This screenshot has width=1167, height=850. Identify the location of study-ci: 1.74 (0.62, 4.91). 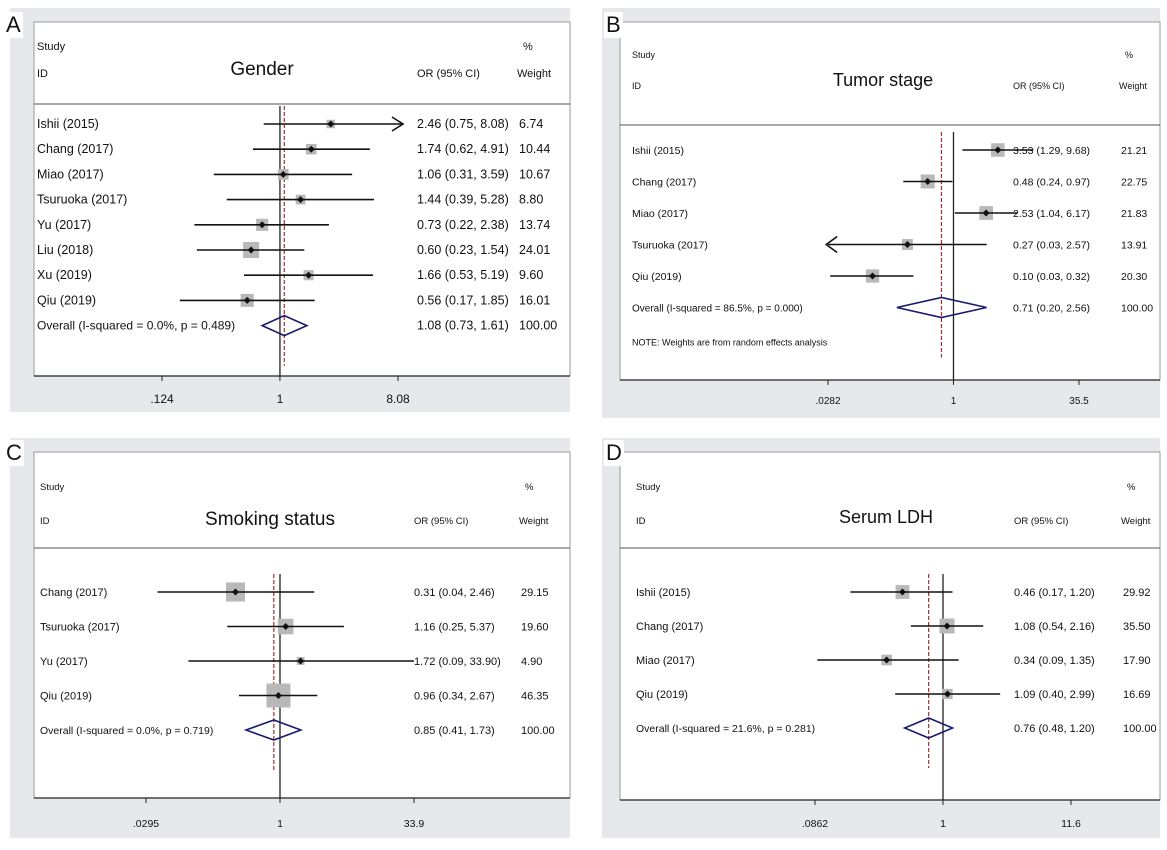
(463, 149).